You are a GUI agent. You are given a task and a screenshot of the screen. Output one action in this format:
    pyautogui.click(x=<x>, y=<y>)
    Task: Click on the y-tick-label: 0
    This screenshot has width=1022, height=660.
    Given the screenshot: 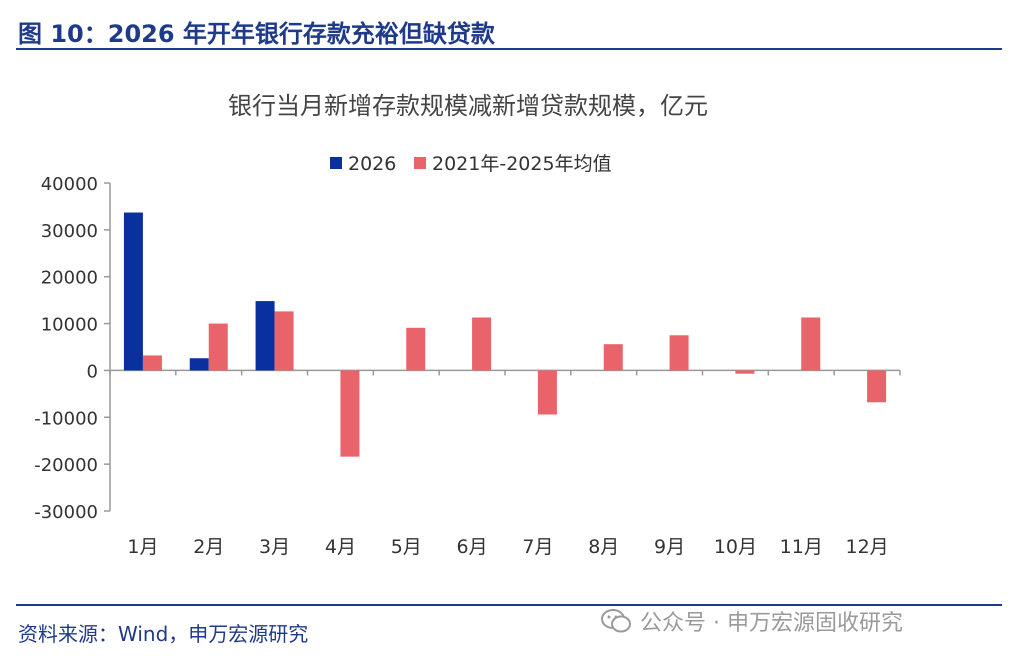 What is the action you would take?
    pyautogui.click(x=92, y=371)
    